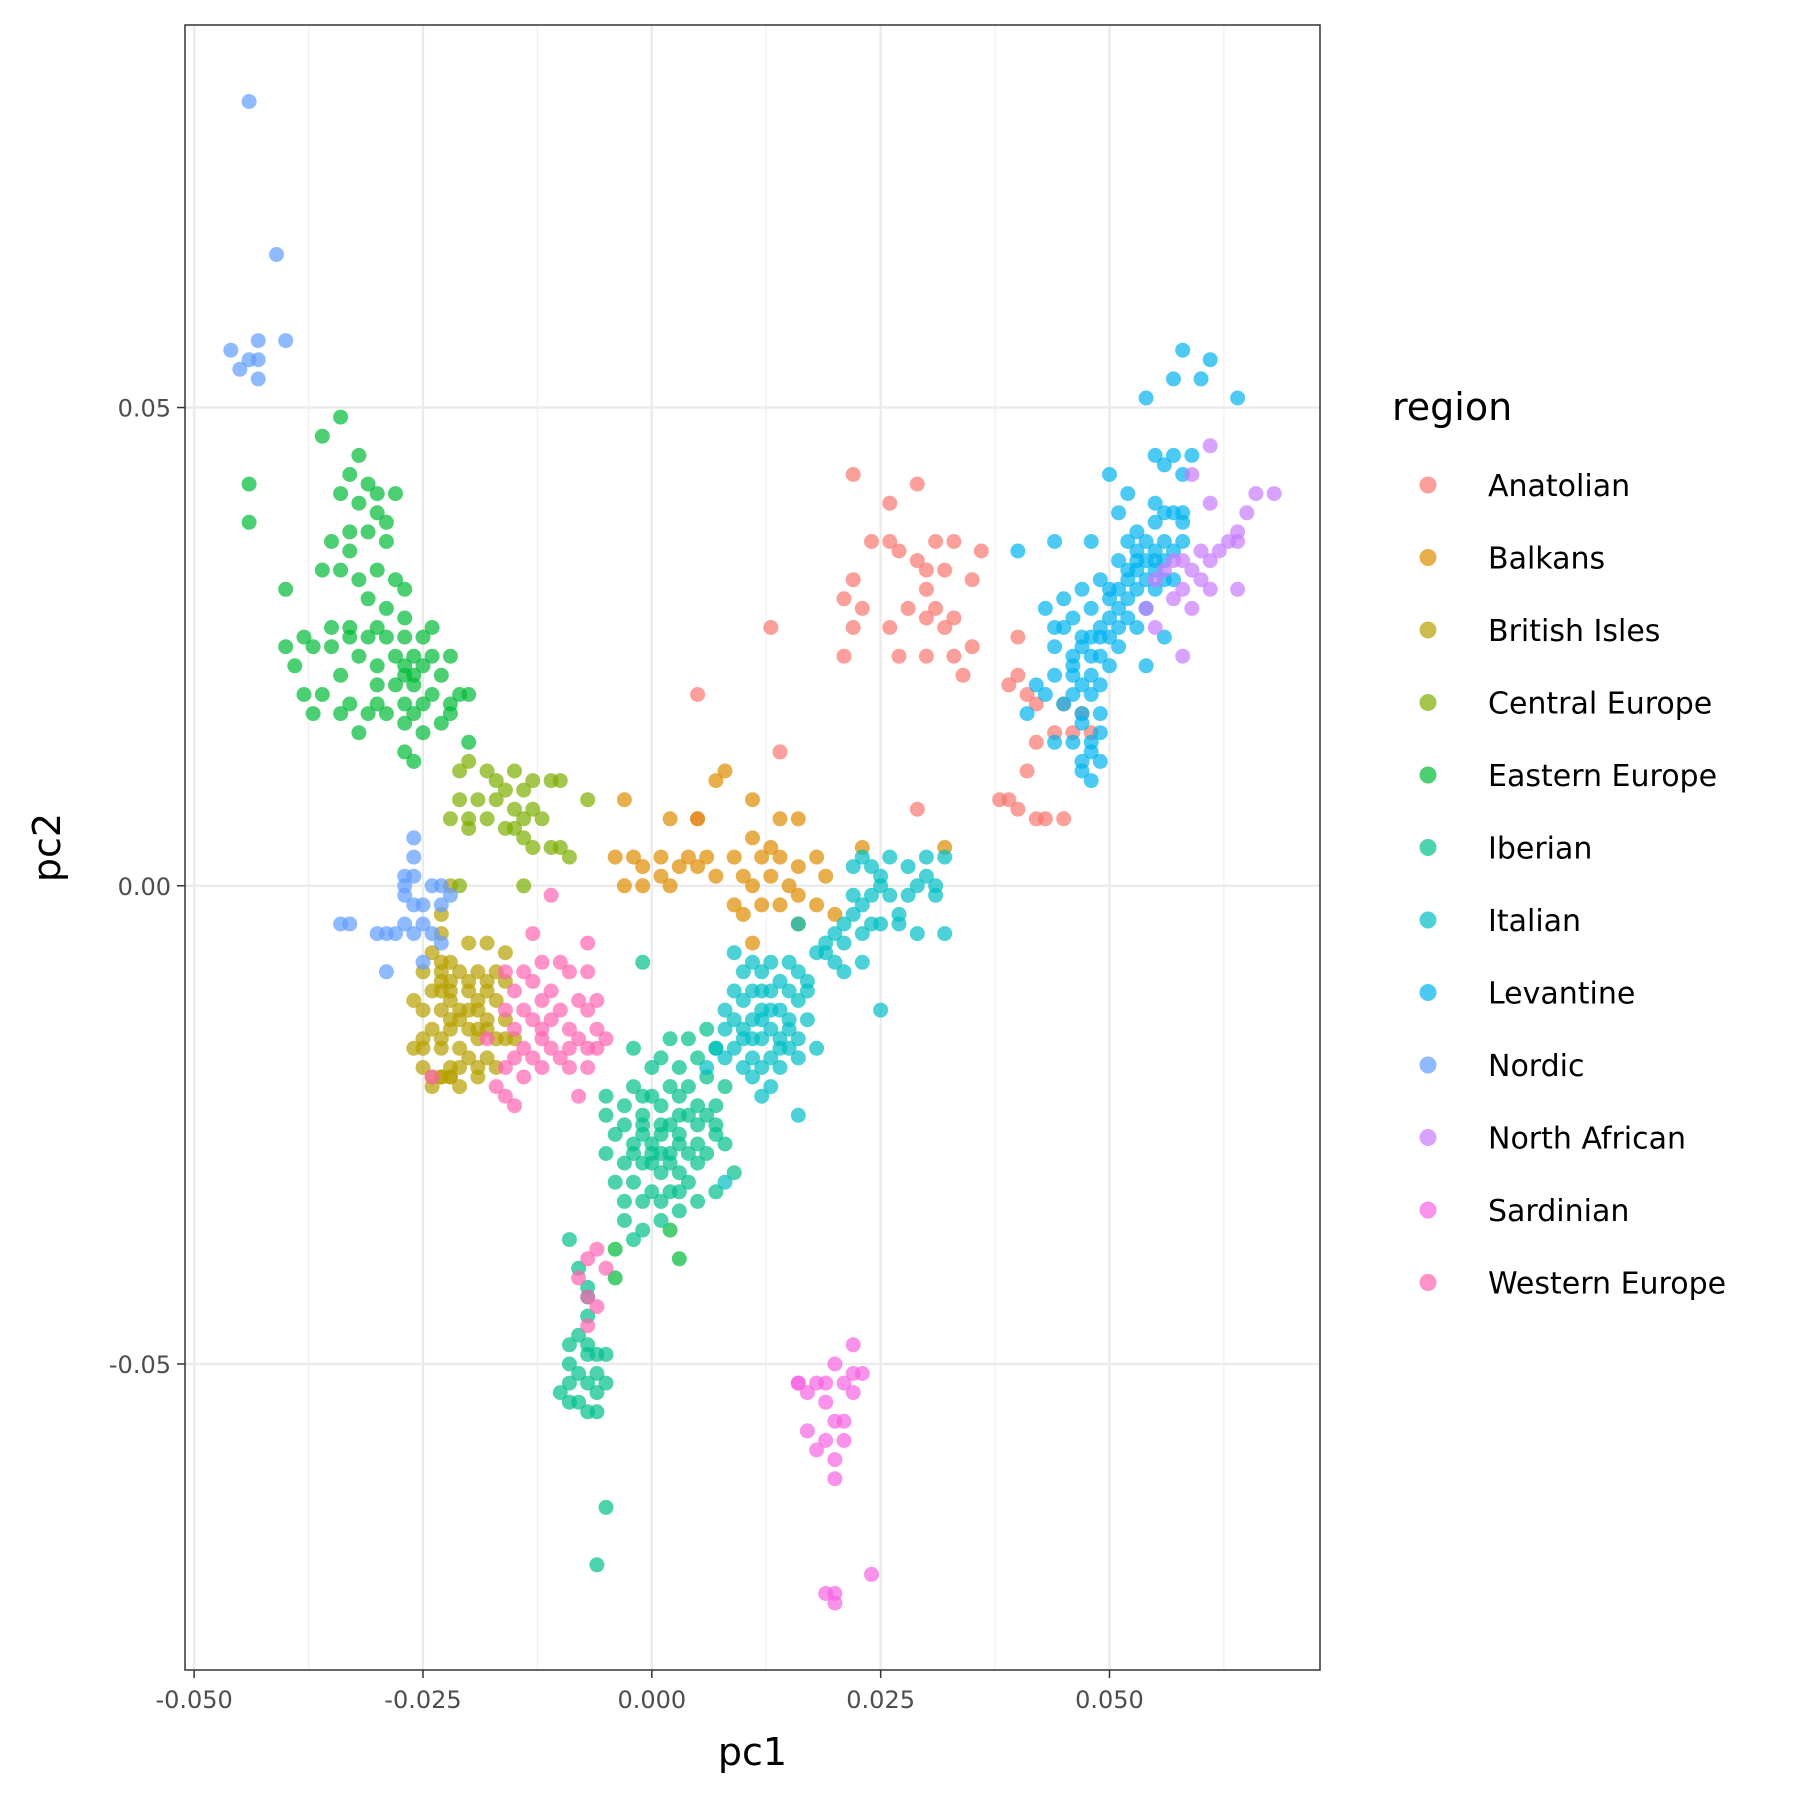 The width and height of the screenshot is (1800, 1800). I want to click on legend-key-western-europe, so click(1428, 1282).